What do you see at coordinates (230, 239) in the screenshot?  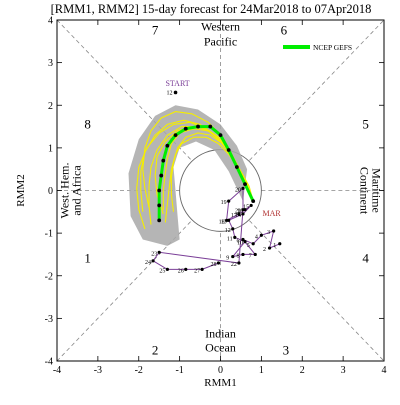 I see `observed-day-label: 11` at bounding box center [230, 239].